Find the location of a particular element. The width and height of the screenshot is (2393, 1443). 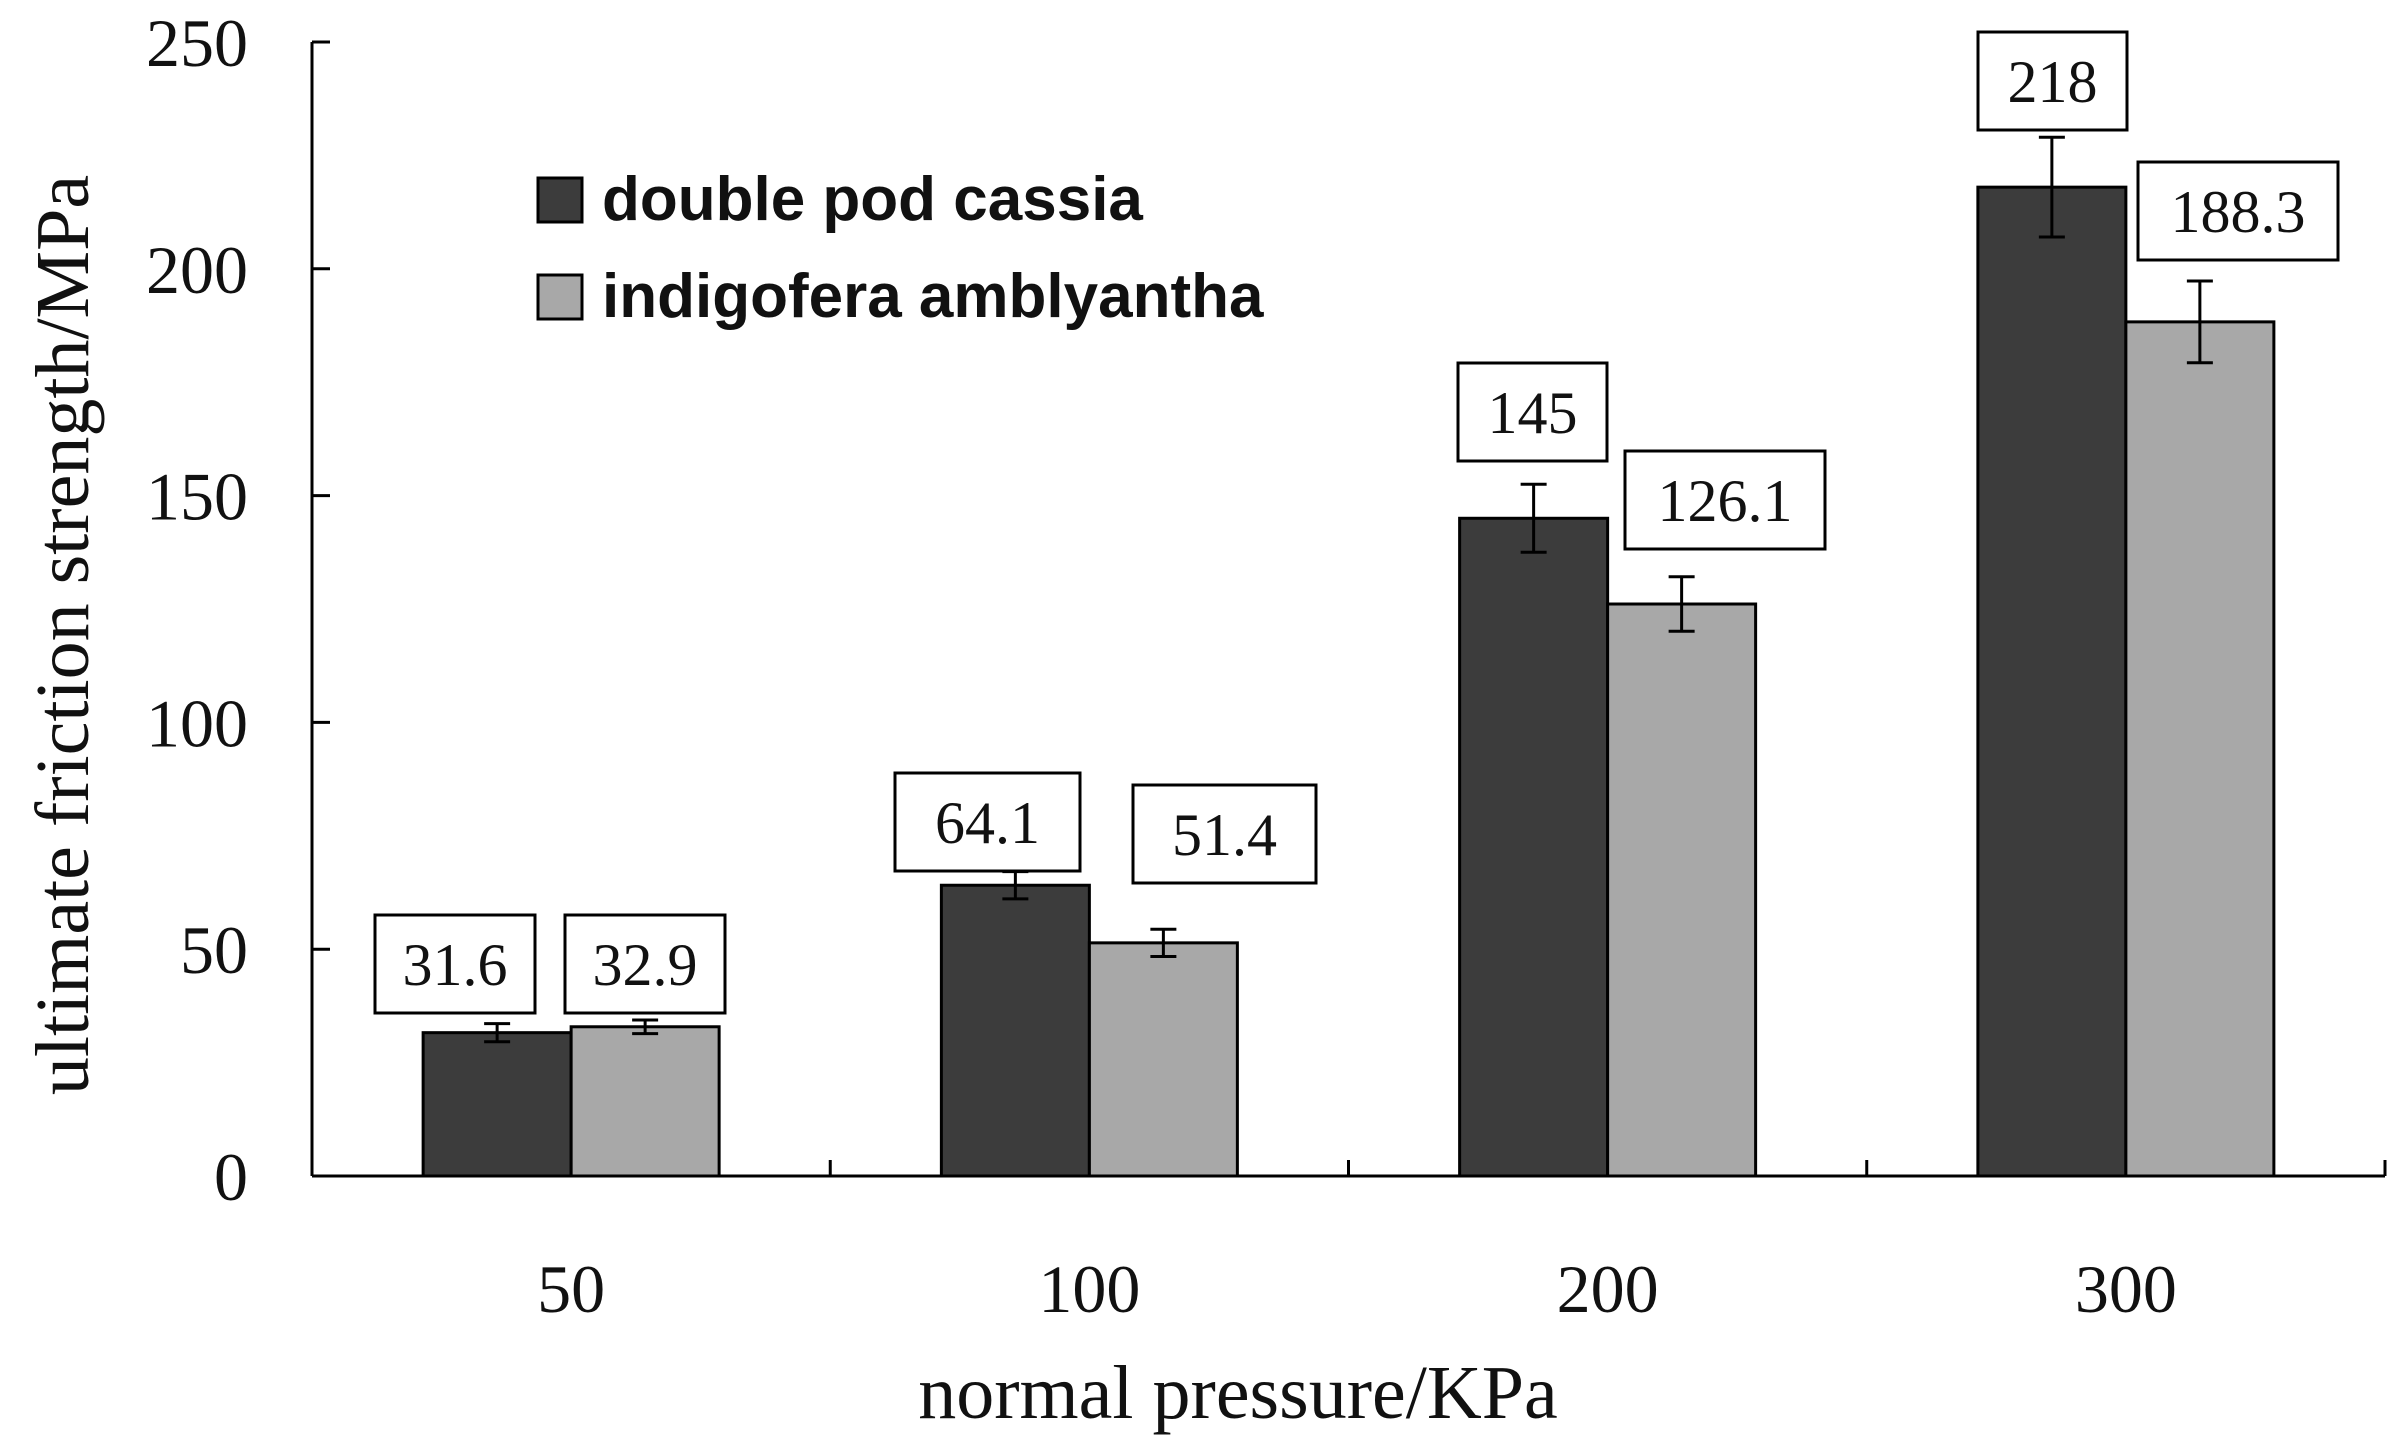

y-axis-title: ultimate friction strength/MPa is located at coordinates (63, 635).